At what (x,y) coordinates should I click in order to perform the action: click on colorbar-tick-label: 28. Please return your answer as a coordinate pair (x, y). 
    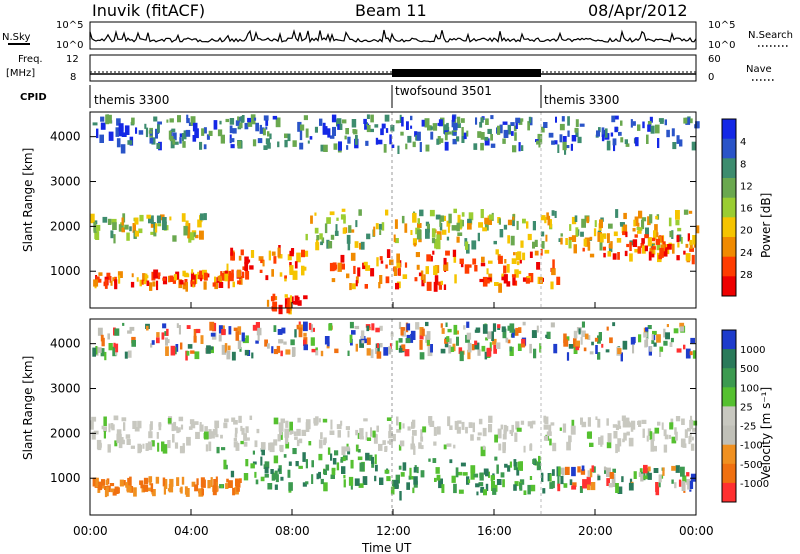
    Looking at the image, I should click on (746, 275).